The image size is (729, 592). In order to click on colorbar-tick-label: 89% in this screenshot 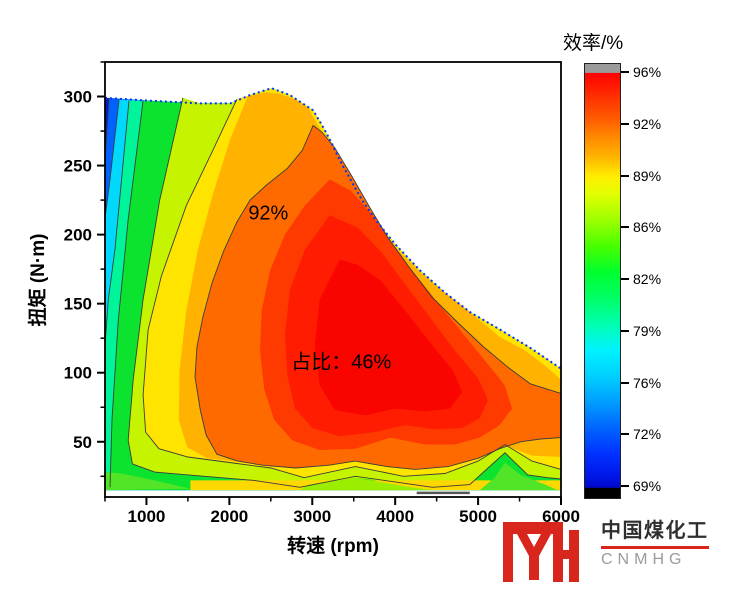, I will do `click(647, 175)`.